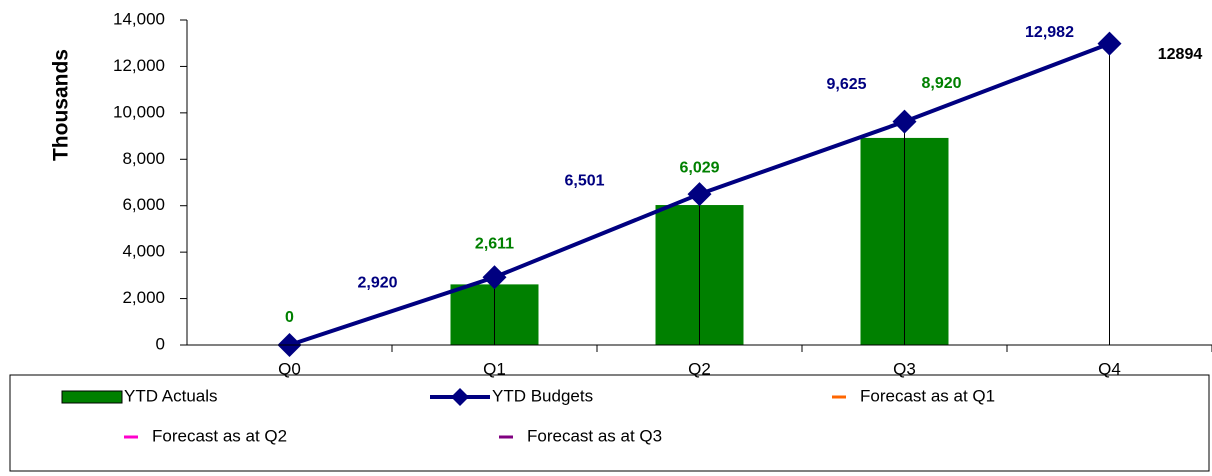 The width and height of the screenshot is (1212, 476). What do you see at coordinates (377, 282) in the screenshot?
I see `value-label: 2,920` at bounding box center [377, 282].